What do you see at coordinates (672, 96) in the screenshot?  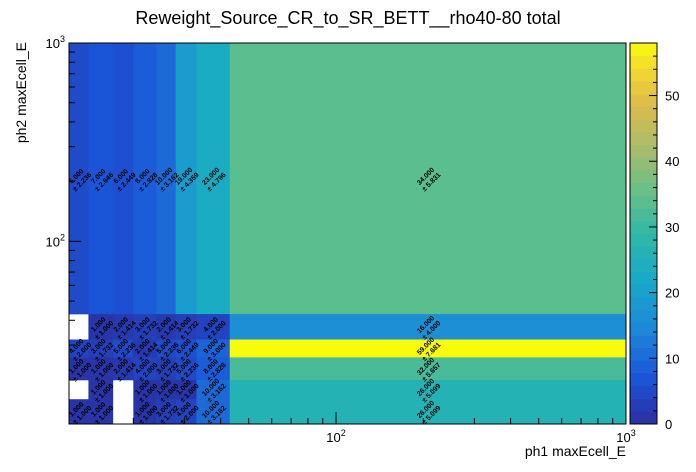 I see `colorbar-tick-label: 50` at bounding box center [672, 96].